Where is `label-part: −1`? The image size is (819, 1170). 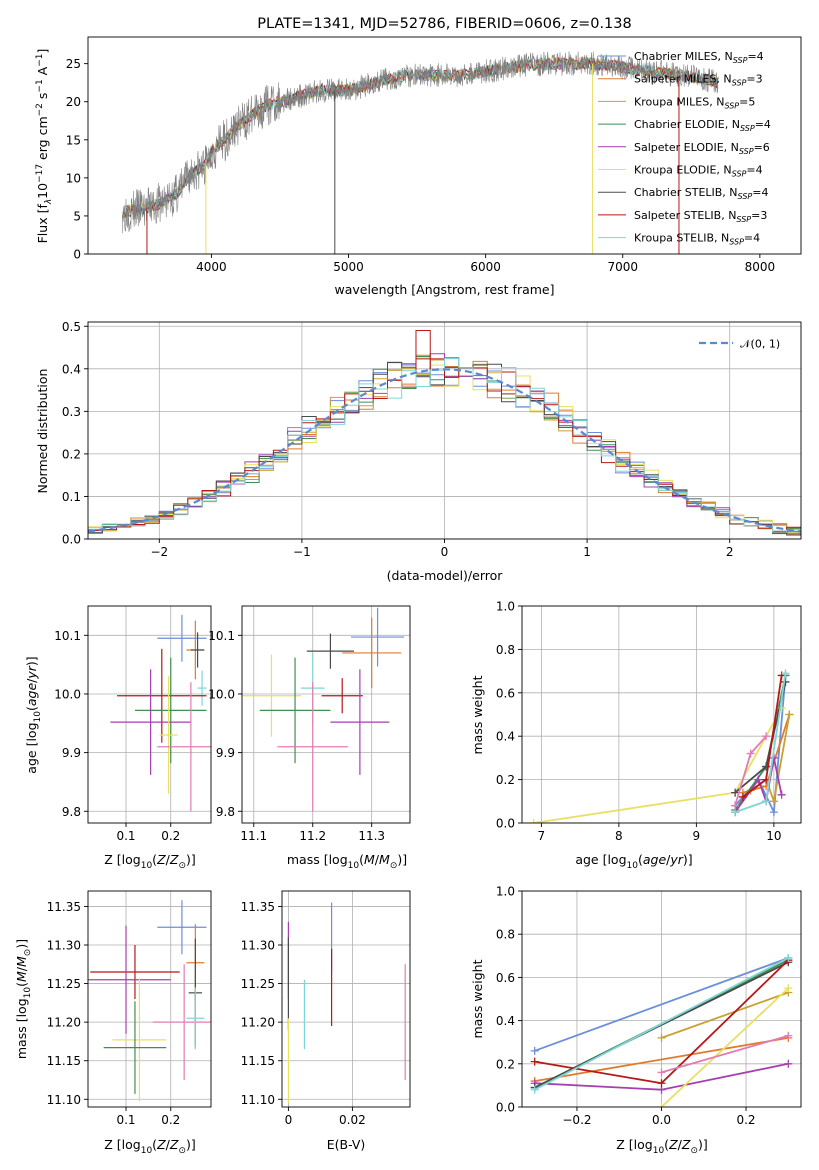
label-part: −1 is located at coordinates (40, 85).